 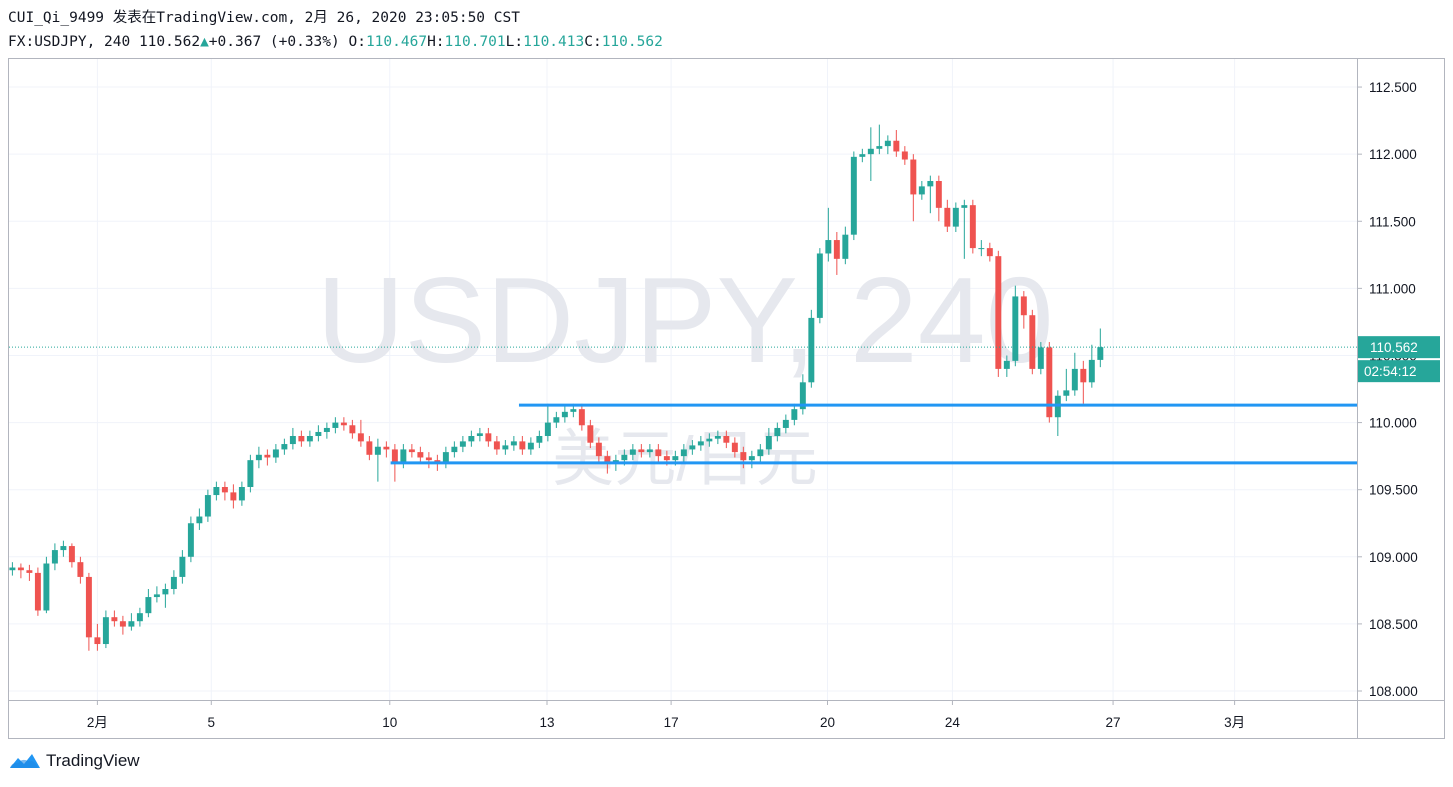 I want to click on y-tick-label: 108.000, so click(x=1393, y=691).